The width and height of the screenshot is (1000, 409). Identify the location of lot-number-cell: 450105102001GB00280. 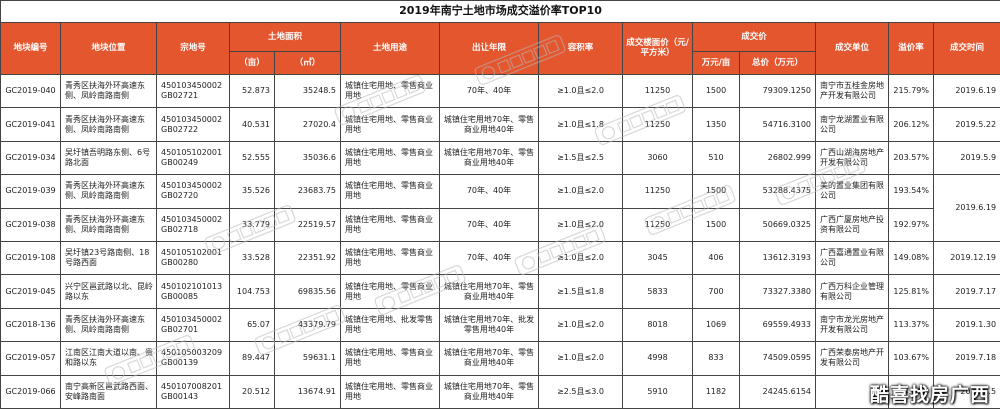
(193, 258).